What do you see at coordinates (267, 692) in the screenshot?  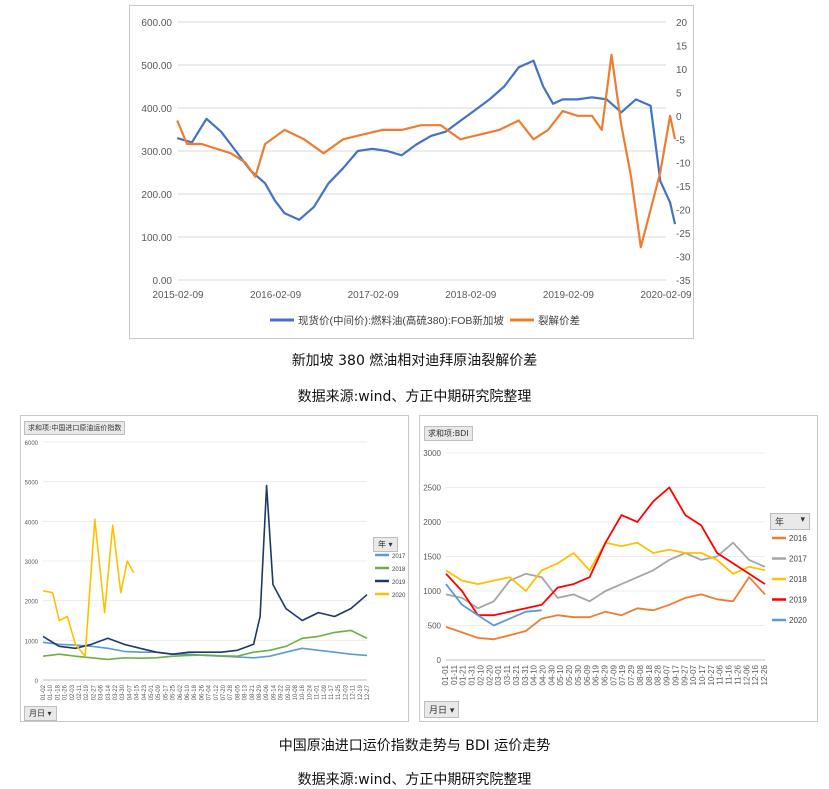 I see `x-tick-label: 09-06` at bounding box center [267, 692].